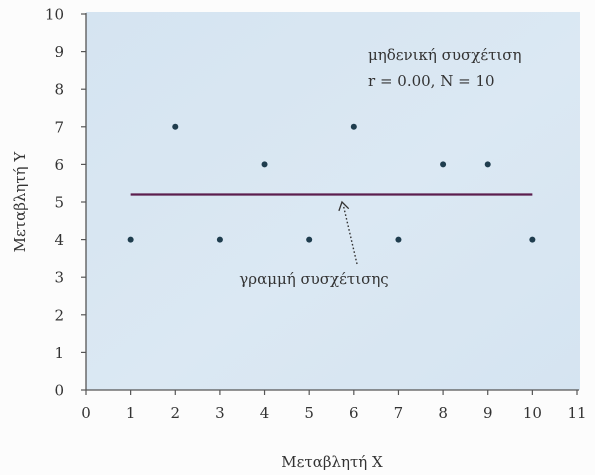 This screenshot has width=595, height=475. What do you see at coordinates (309, 413) in the screenshot?
I see `x-tick-label: 5` at bounding box center [309, 413].